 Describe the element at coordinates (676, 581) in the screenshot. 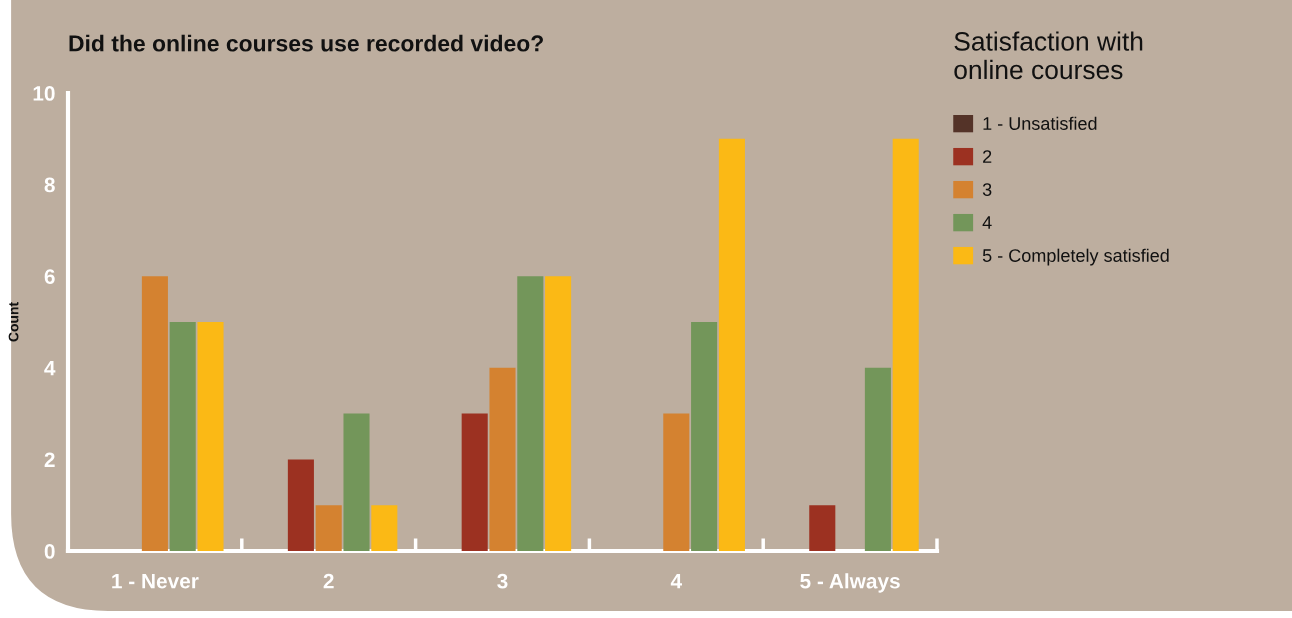

I see `x-tick-label: 4` at that location.